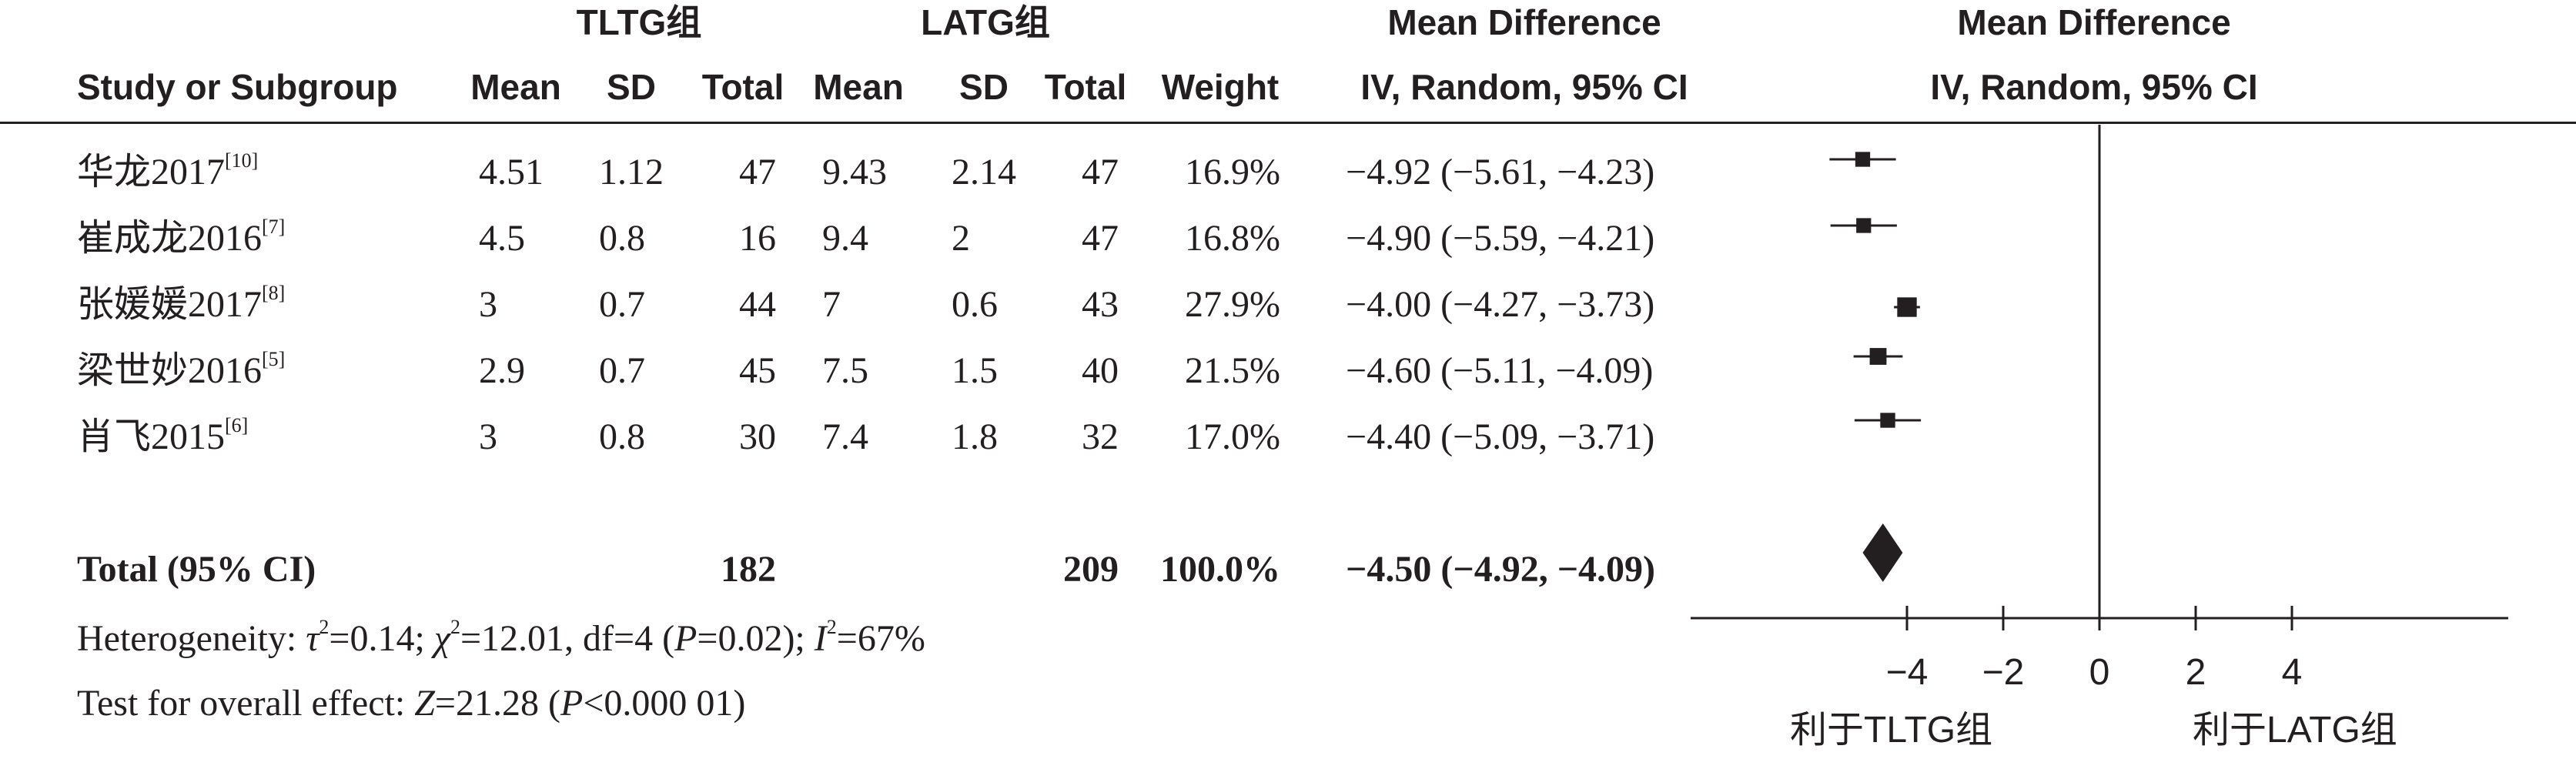  Describe the element at coordinates (1233, 304) in the screenshot. I see `weight-value: 27.9%` at that location.